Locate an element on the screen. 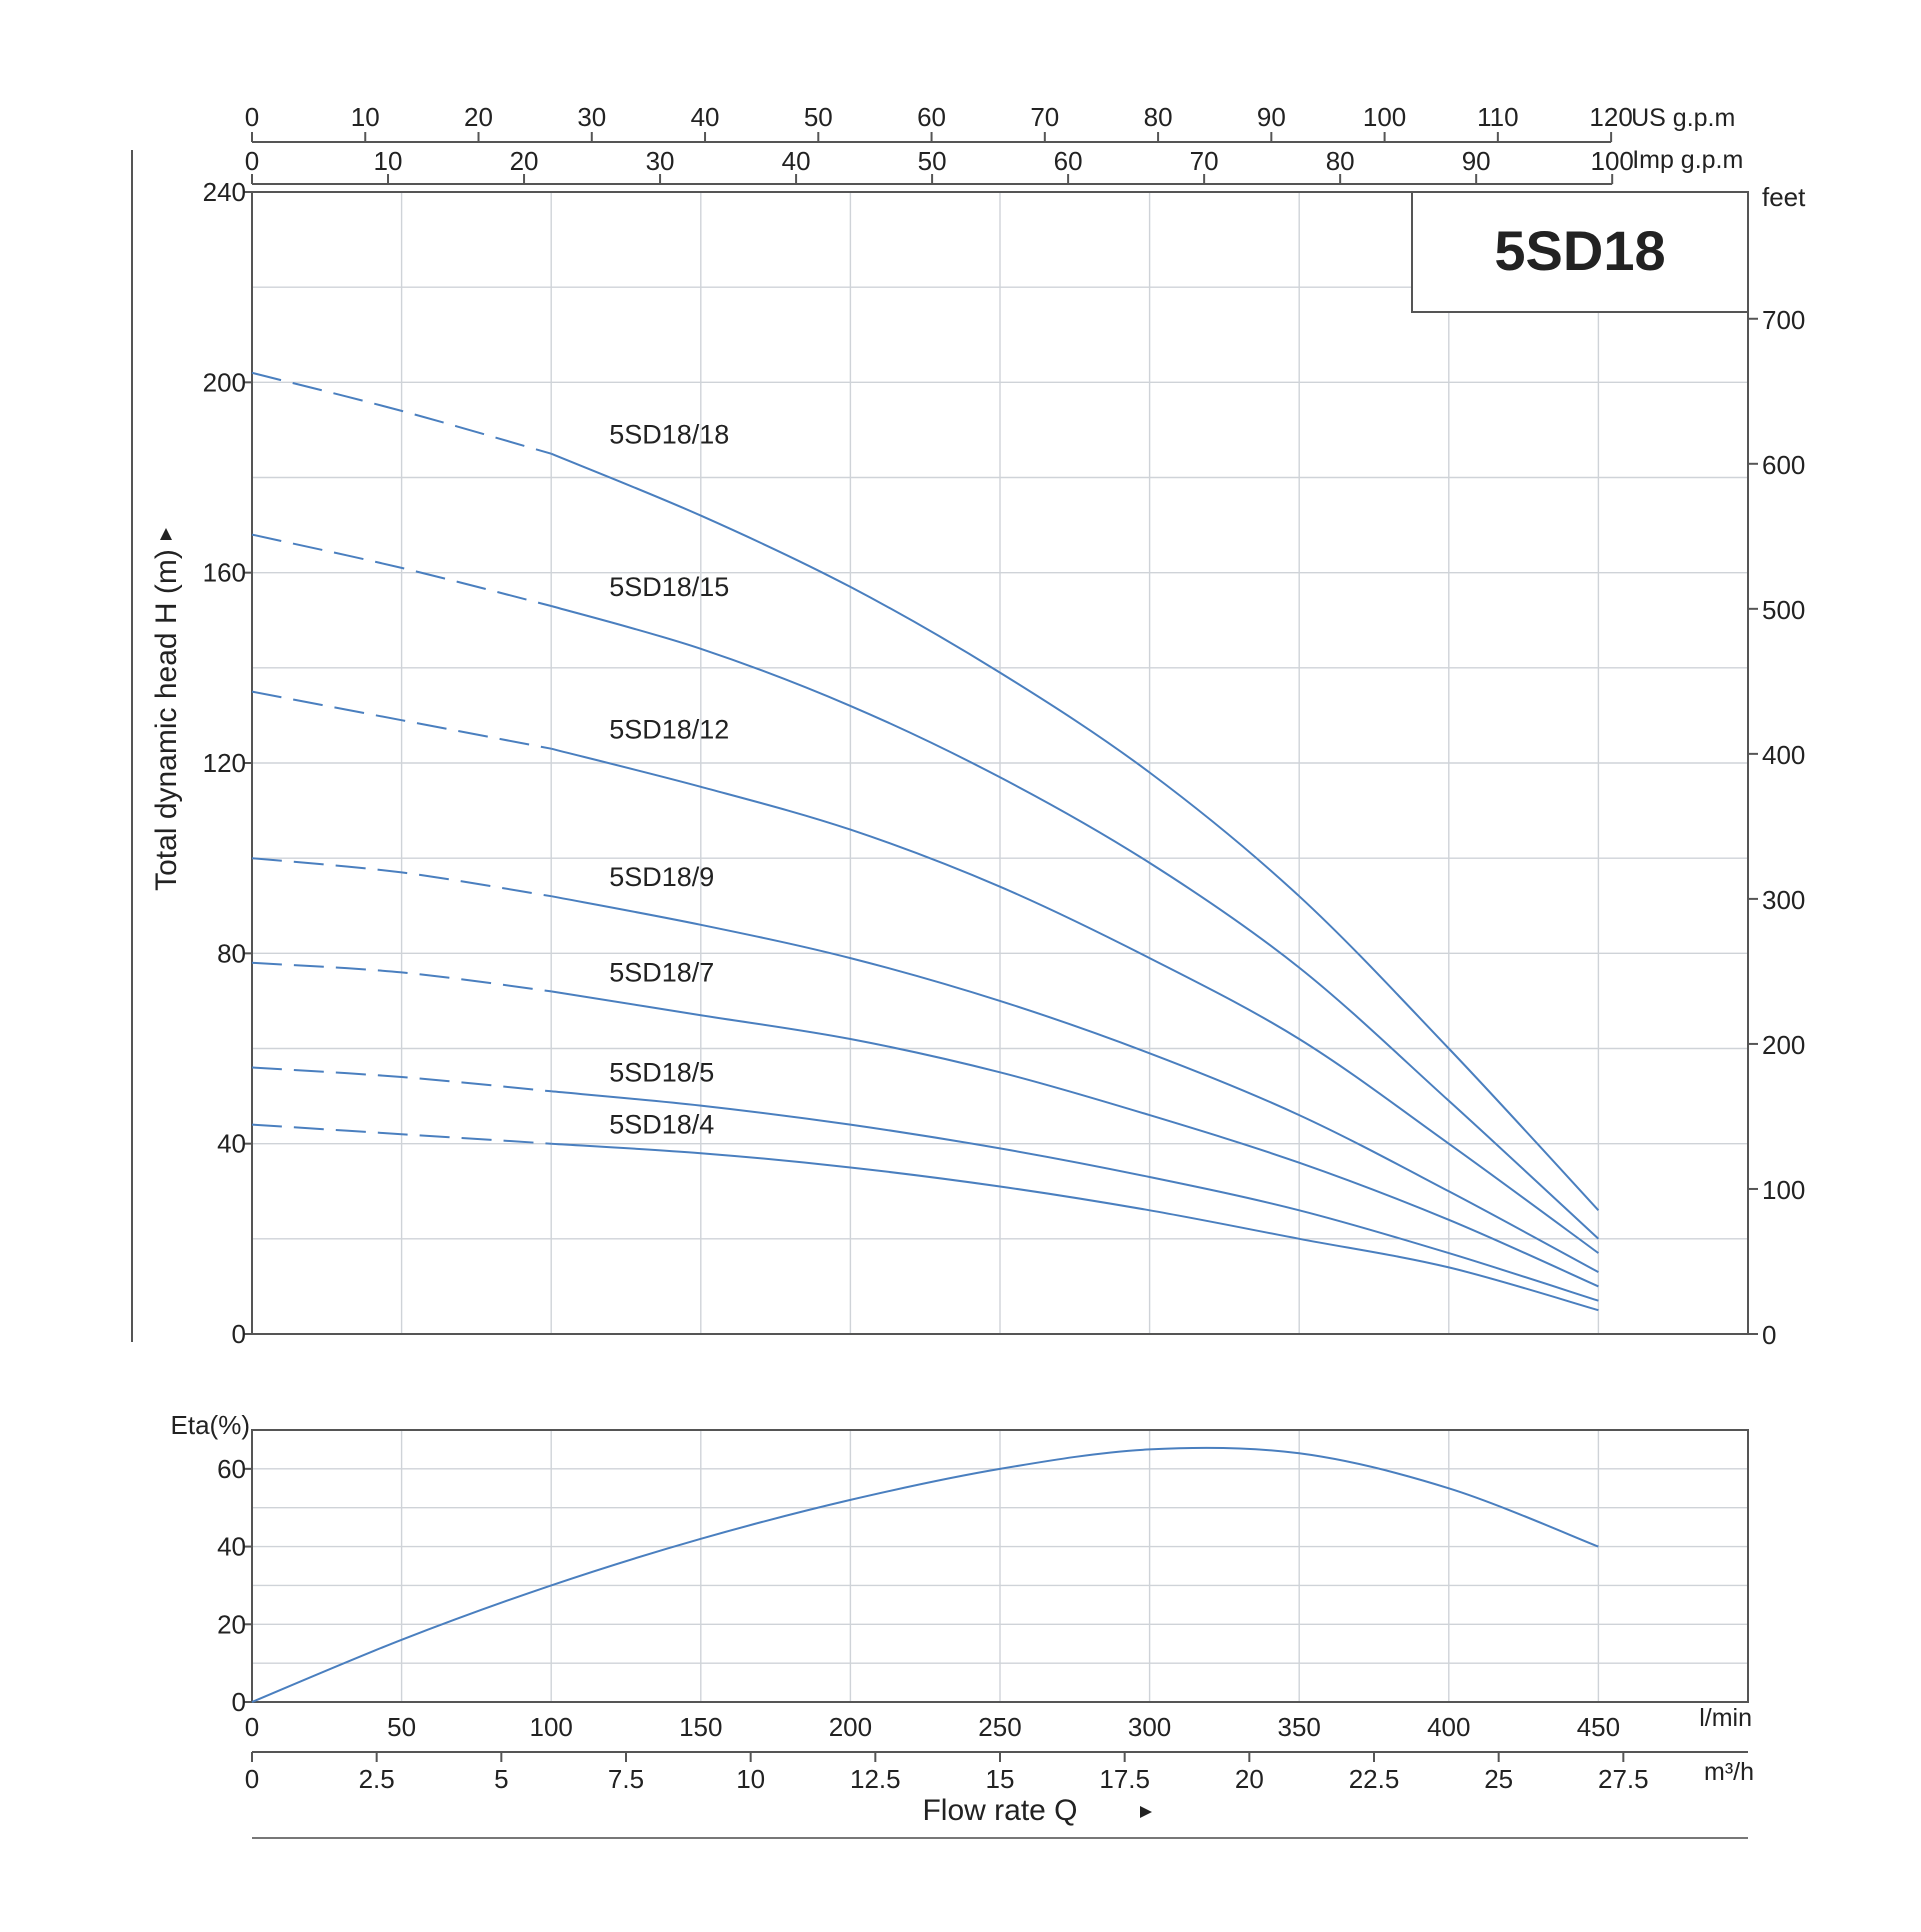 This screenshot has height=1932, width=1921. lpm-tick-label: 0 is located at coordinates (252, 1727).